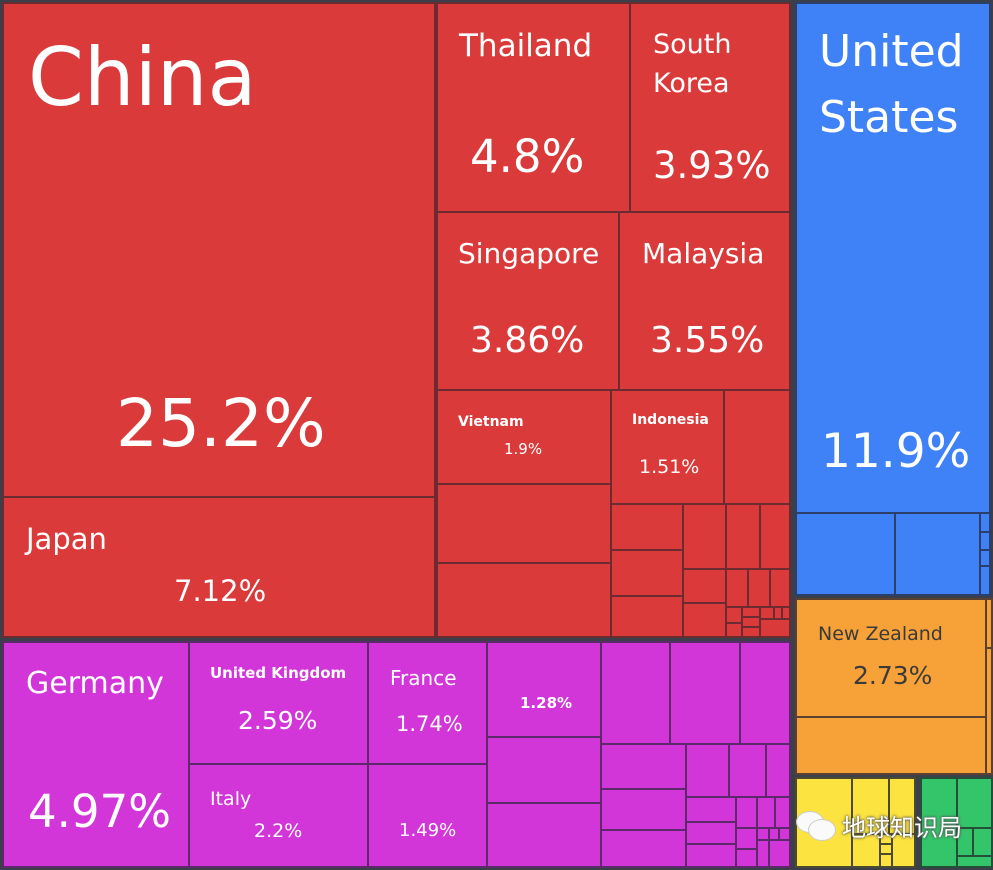  Describe the element at coordinates (893, 675) in the screenshot. I see `tile-value: 2.73%` at that location.